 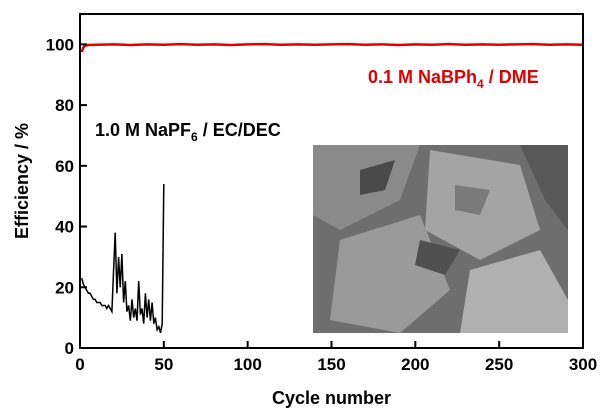 I want to click on legend-label: 1.0 M NaPF6 / EC/DEC, so click(x=188, y=132).